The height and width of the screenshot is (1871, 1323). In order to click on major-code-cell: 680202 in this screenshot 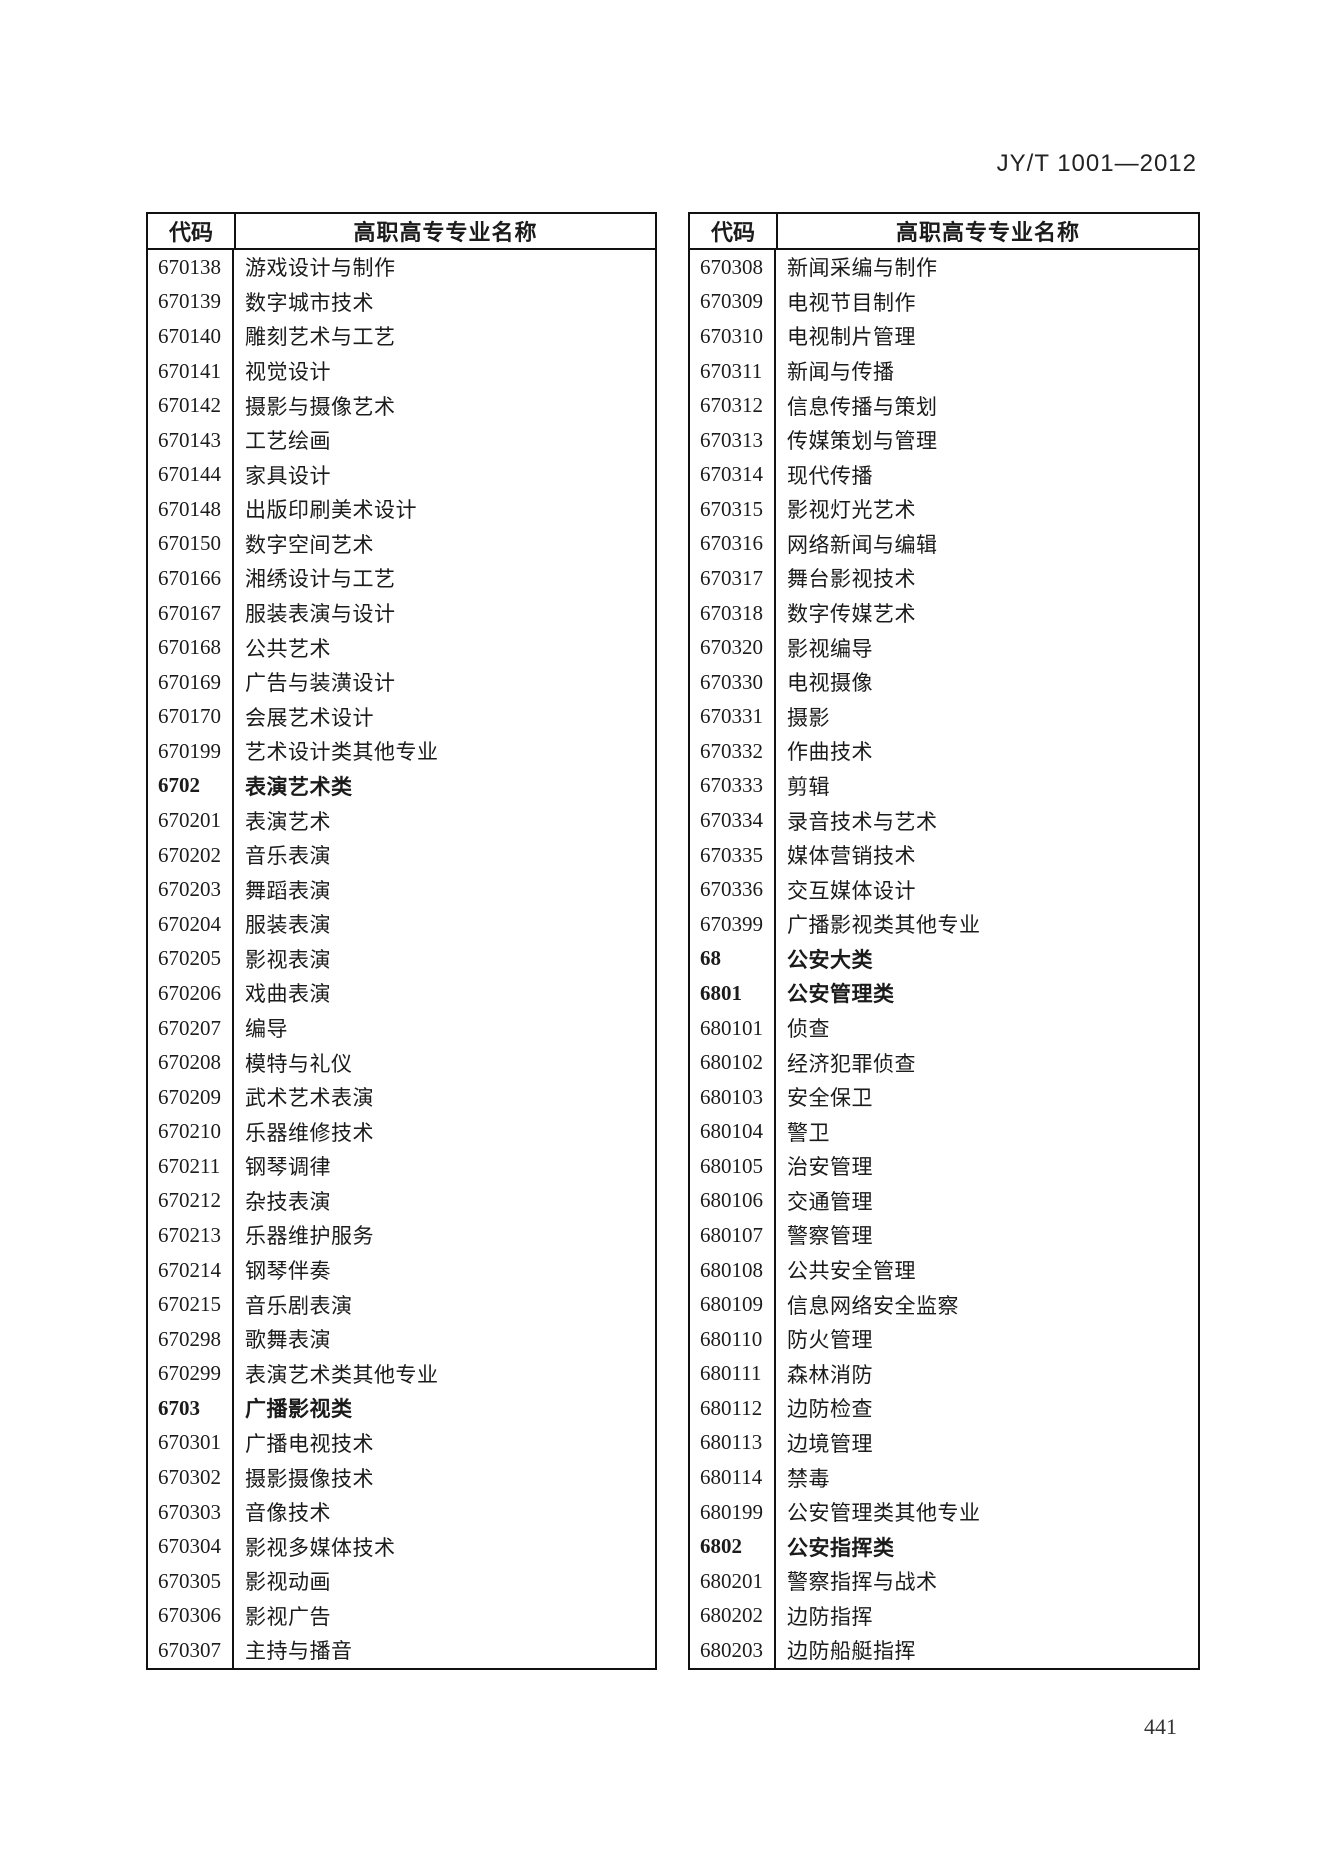, I will do `click(733, 1616)`.